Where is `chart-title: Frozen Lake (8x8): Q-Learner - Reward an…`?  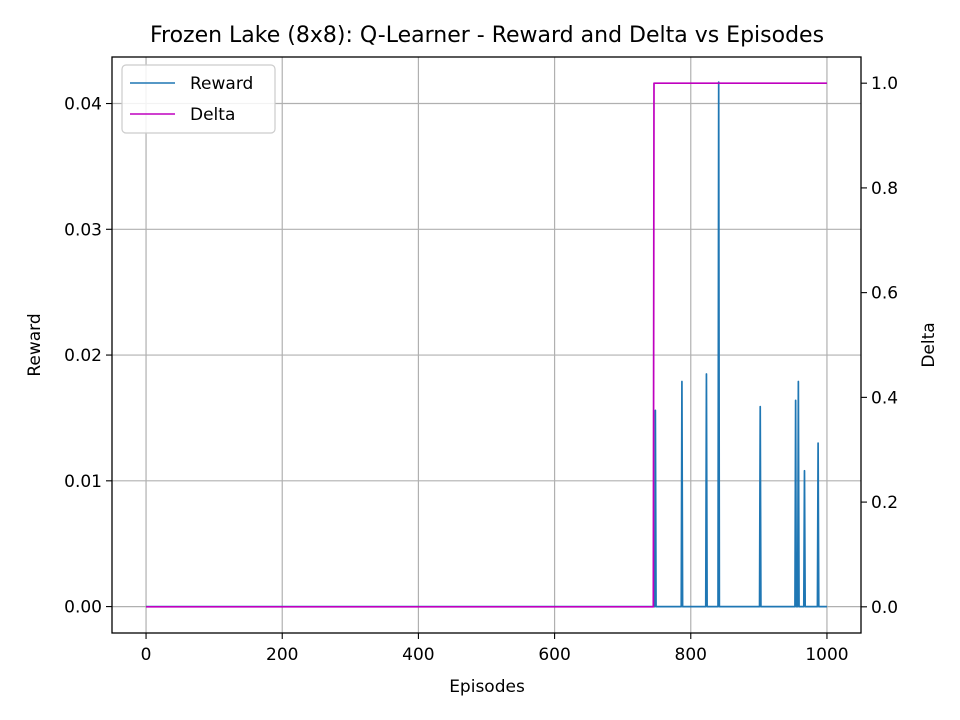 chart-title: Frozen Lake (8x8): Q-Learner - Reward an… is located at coordinates (487, 35).